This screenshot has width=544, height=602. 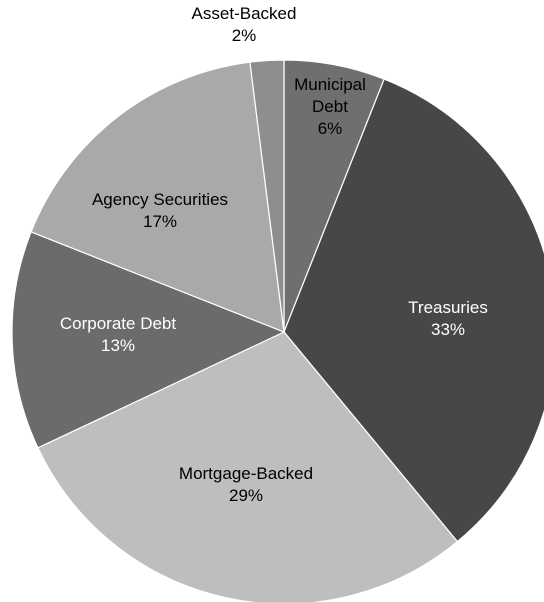 What do you see at coordinates (246, 495) in the screenshot?
I see `slice-percent-label: 29%` at bounding box center [246, 495].